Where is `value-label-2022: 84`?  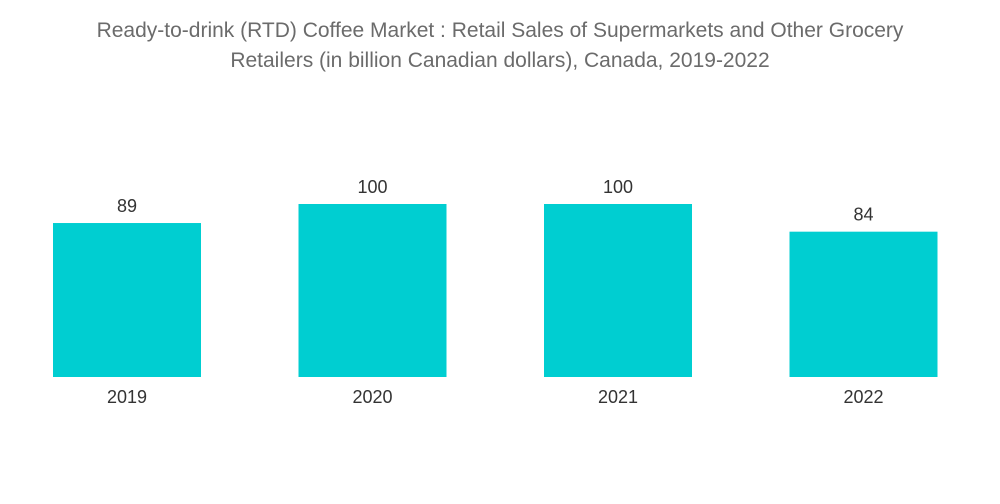 value-label-2022: 84 is located at coordinates (863, 215).